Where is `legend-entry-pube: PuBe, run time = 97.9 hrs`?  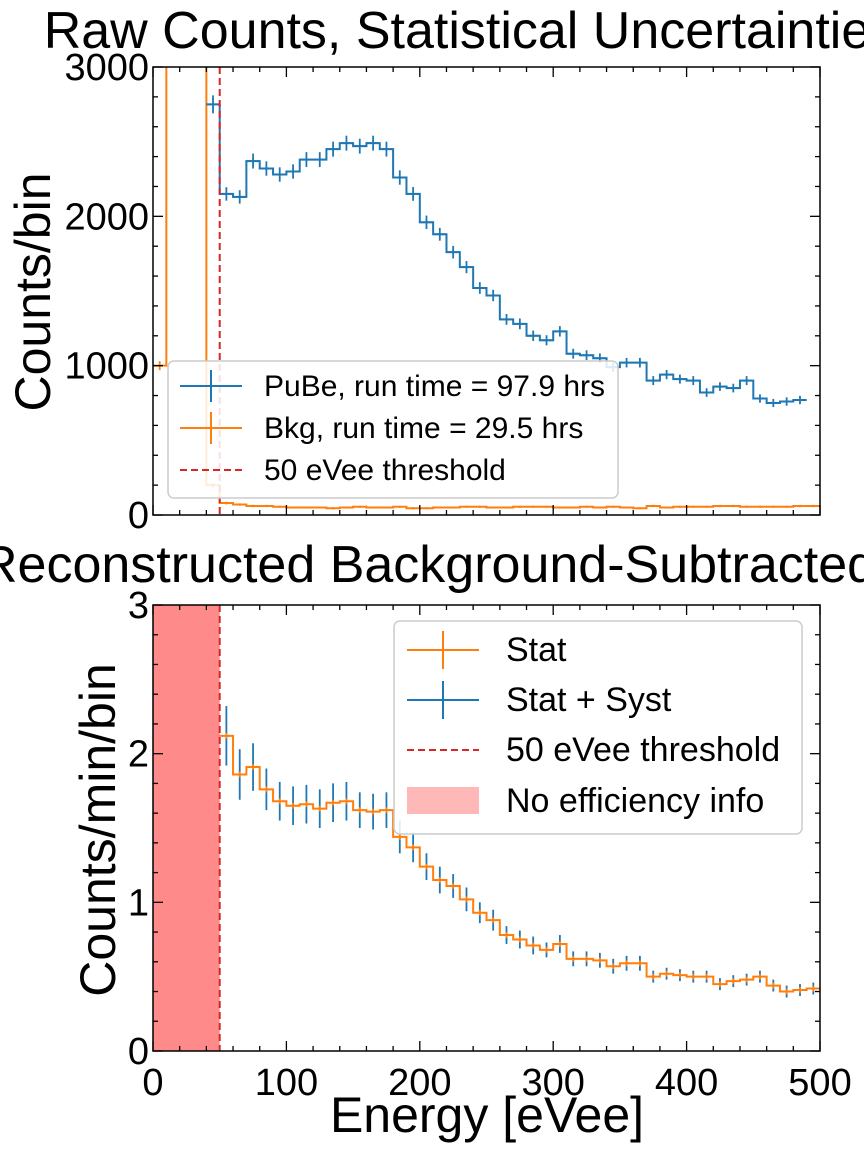 legend-entry-pube: PuBe, run time = 97.9 hrs is located at coordinates (392, 386).